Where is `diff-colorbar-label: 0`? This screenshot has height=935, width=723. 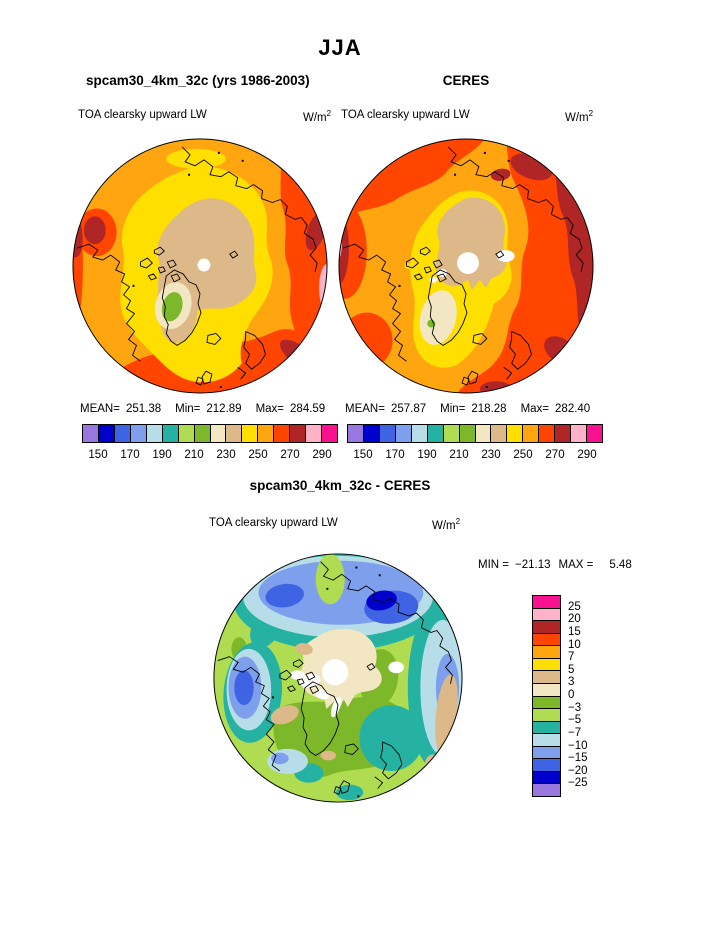 diff-colorbar-label: 0 is located at coordinates (571, 695).